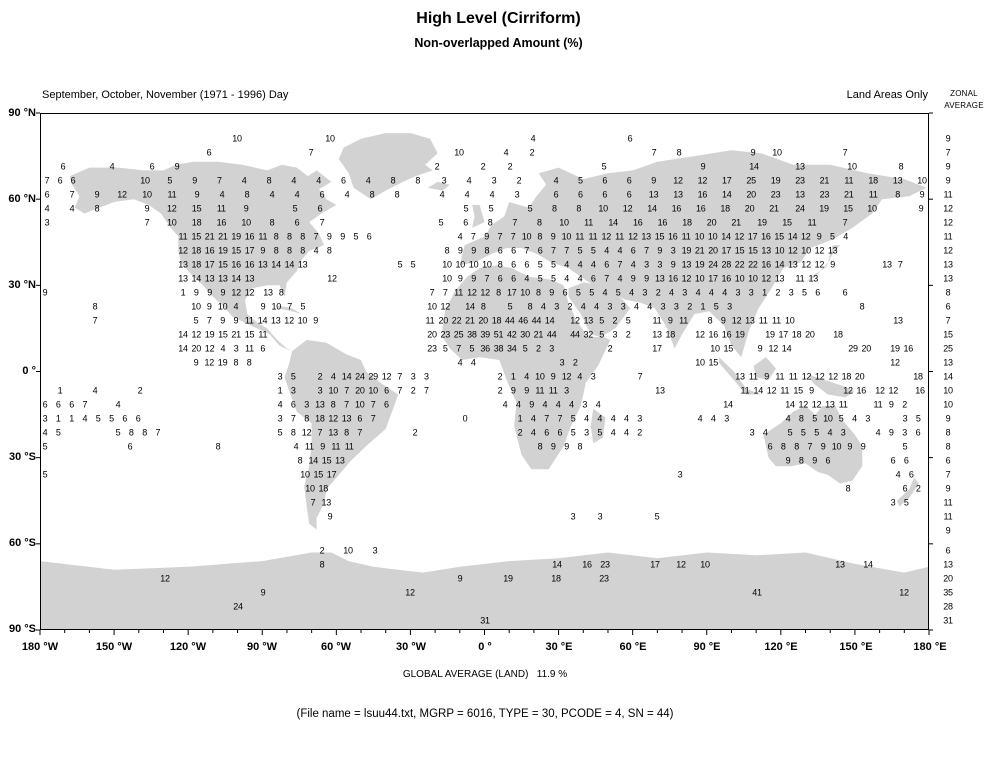 The width and height of the screenshot is (997, 760). I want to click on longitude-tick-label: 120 °W, so click(188, 647).